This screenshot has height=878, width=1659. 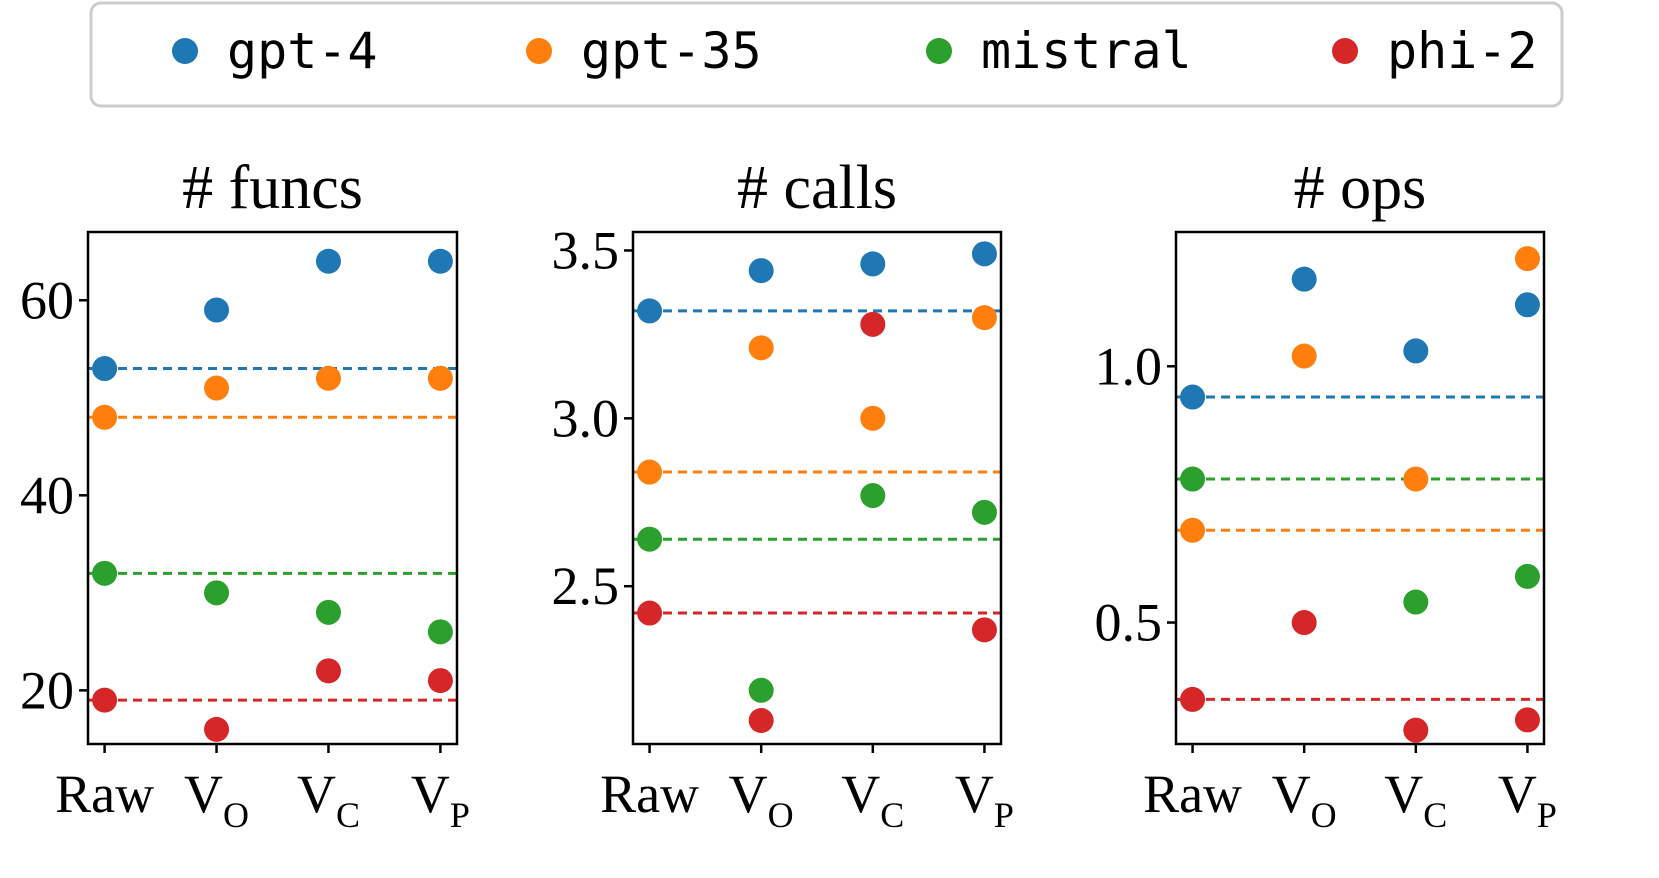 I want to click on y-tick-label: 3.0, so click(x=586, y=418).